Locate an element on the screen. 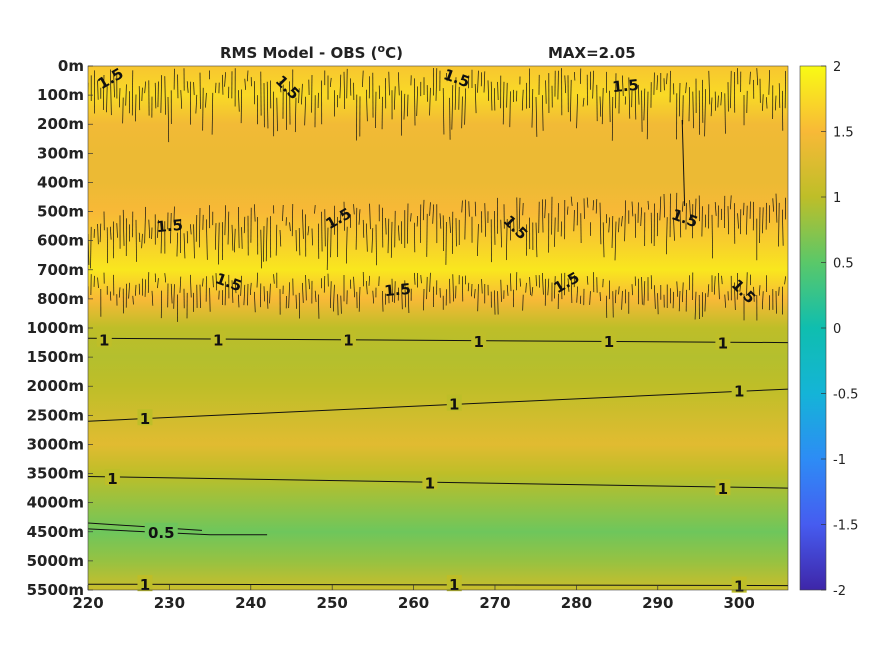 Image resolution: width=875 pixels, height=656 pixels. y-tick-label: 700m is located at coordinates (60, 270).